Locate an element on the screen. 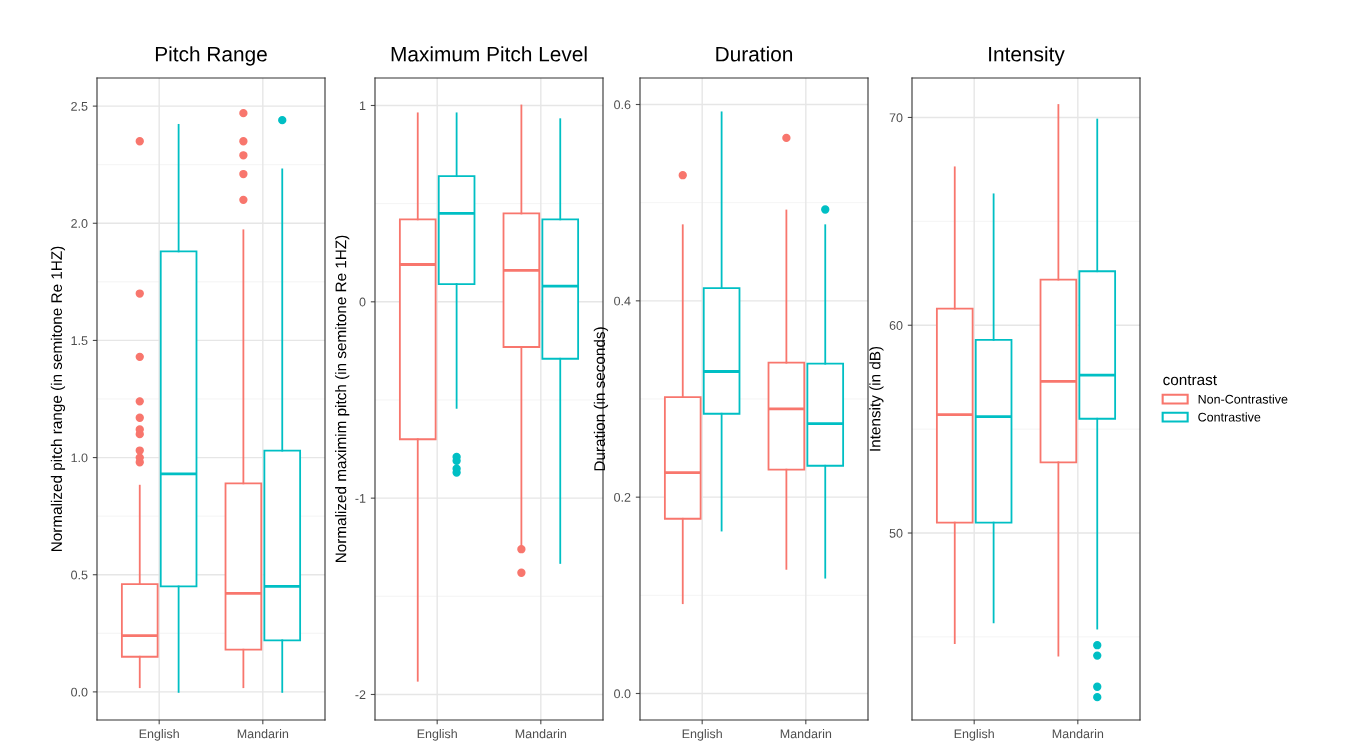 Image resolution: width=1358 pixels, height=747 pixels. y-axis-title: Duration (in seconds) is located at coordinates (601, 399).